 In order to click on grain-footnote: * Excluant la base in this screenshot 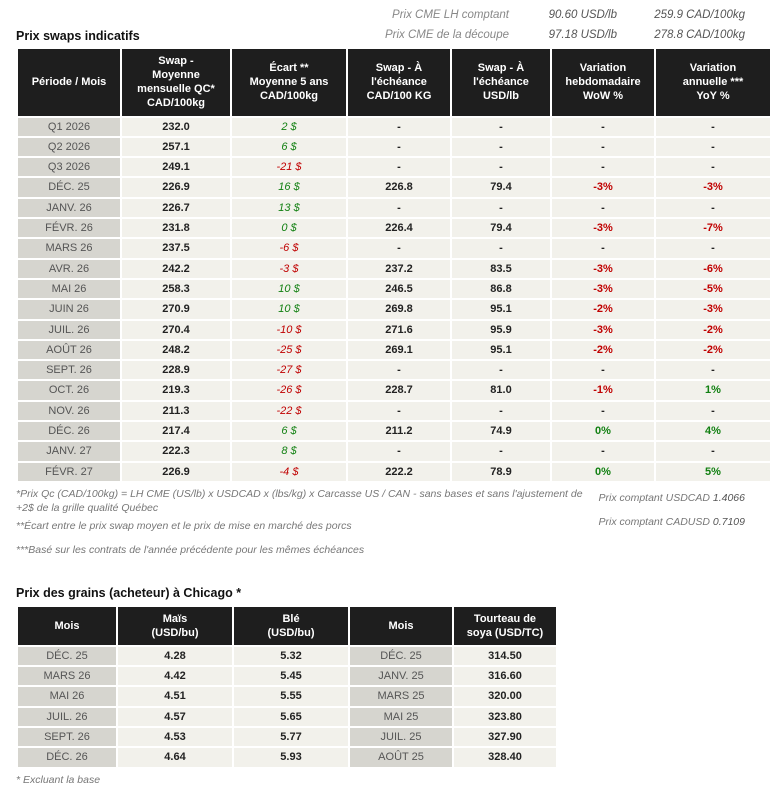, I will do `click(58, 779)`.